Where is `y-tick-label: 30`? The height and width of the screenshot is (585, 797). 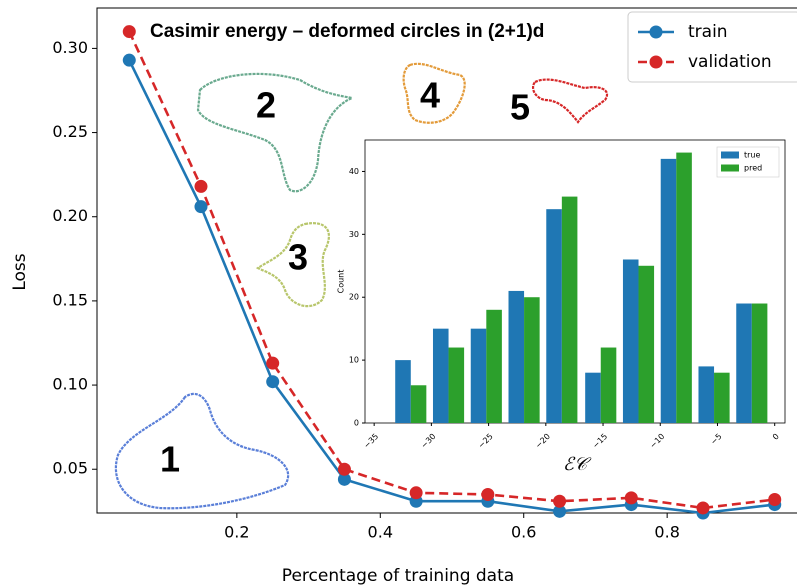 y-tick-label: 30 is located at coordinates (354, 234).